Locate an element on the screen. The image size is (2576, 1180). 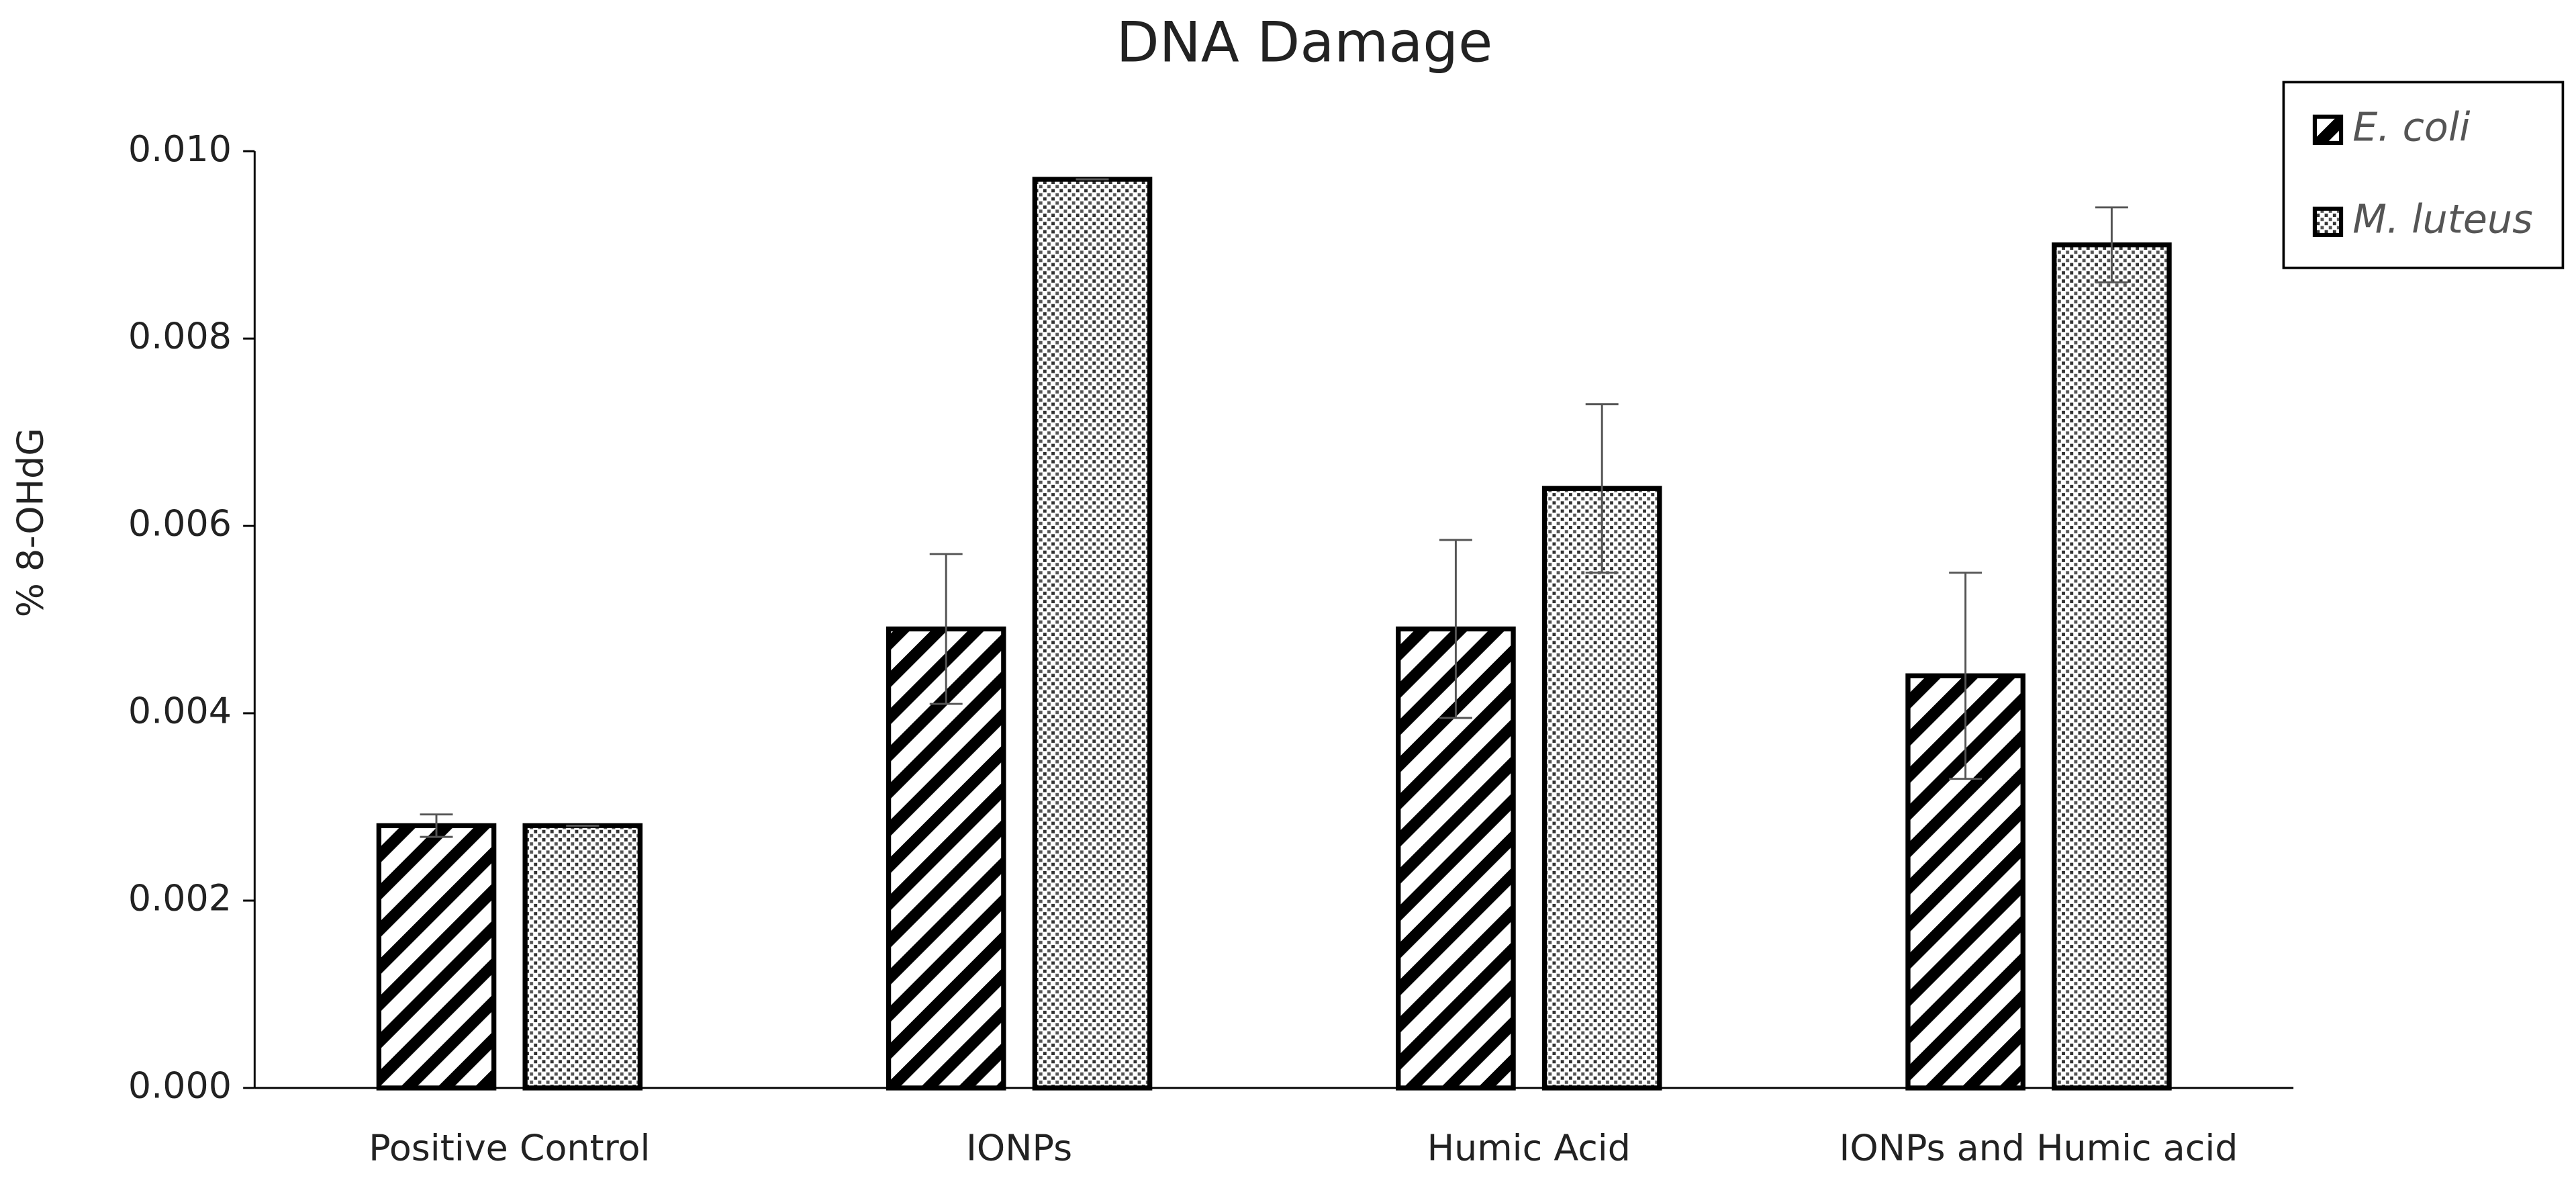
y-tick-label: 0.010 is located at coordinates (180, 149).